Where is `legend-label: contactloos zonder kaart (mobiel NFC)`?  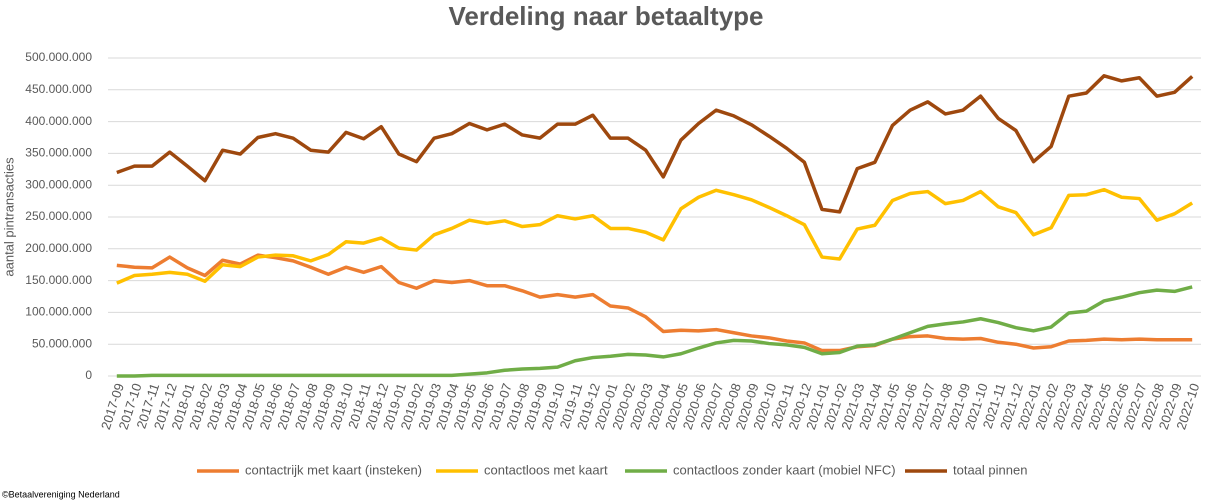 legend-label: contactloos zonder kaart (mobiel NFC) is located at coordinates (784, 469).